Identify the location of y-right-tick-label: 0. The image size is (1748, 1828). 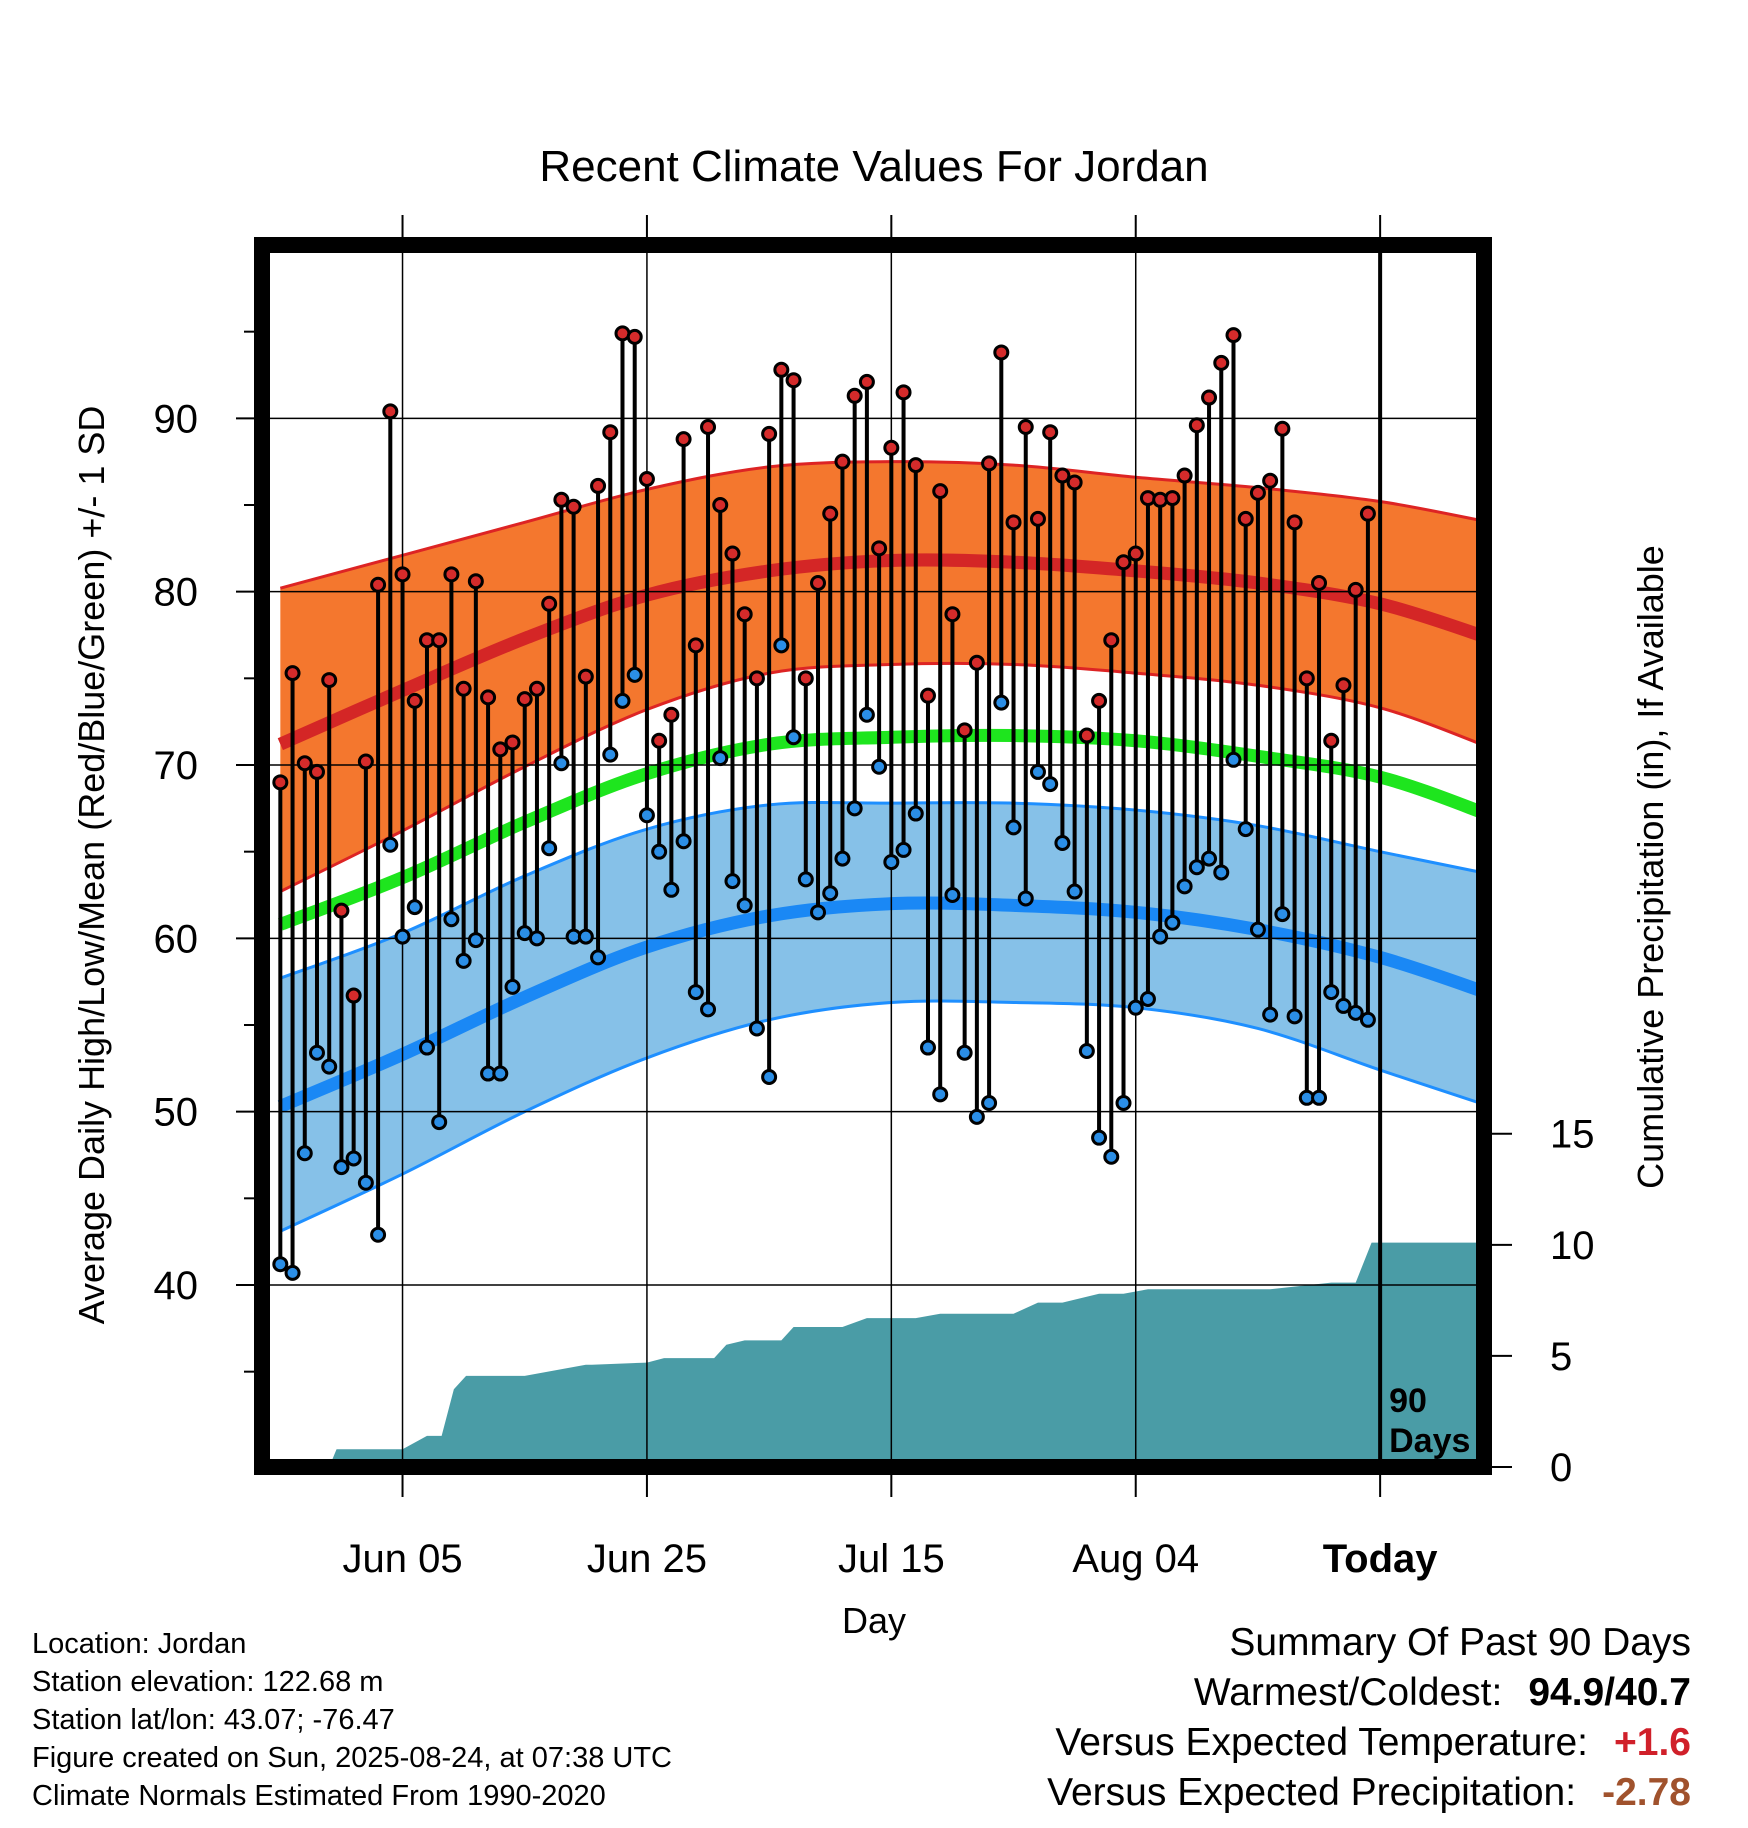
(1561, 1468).